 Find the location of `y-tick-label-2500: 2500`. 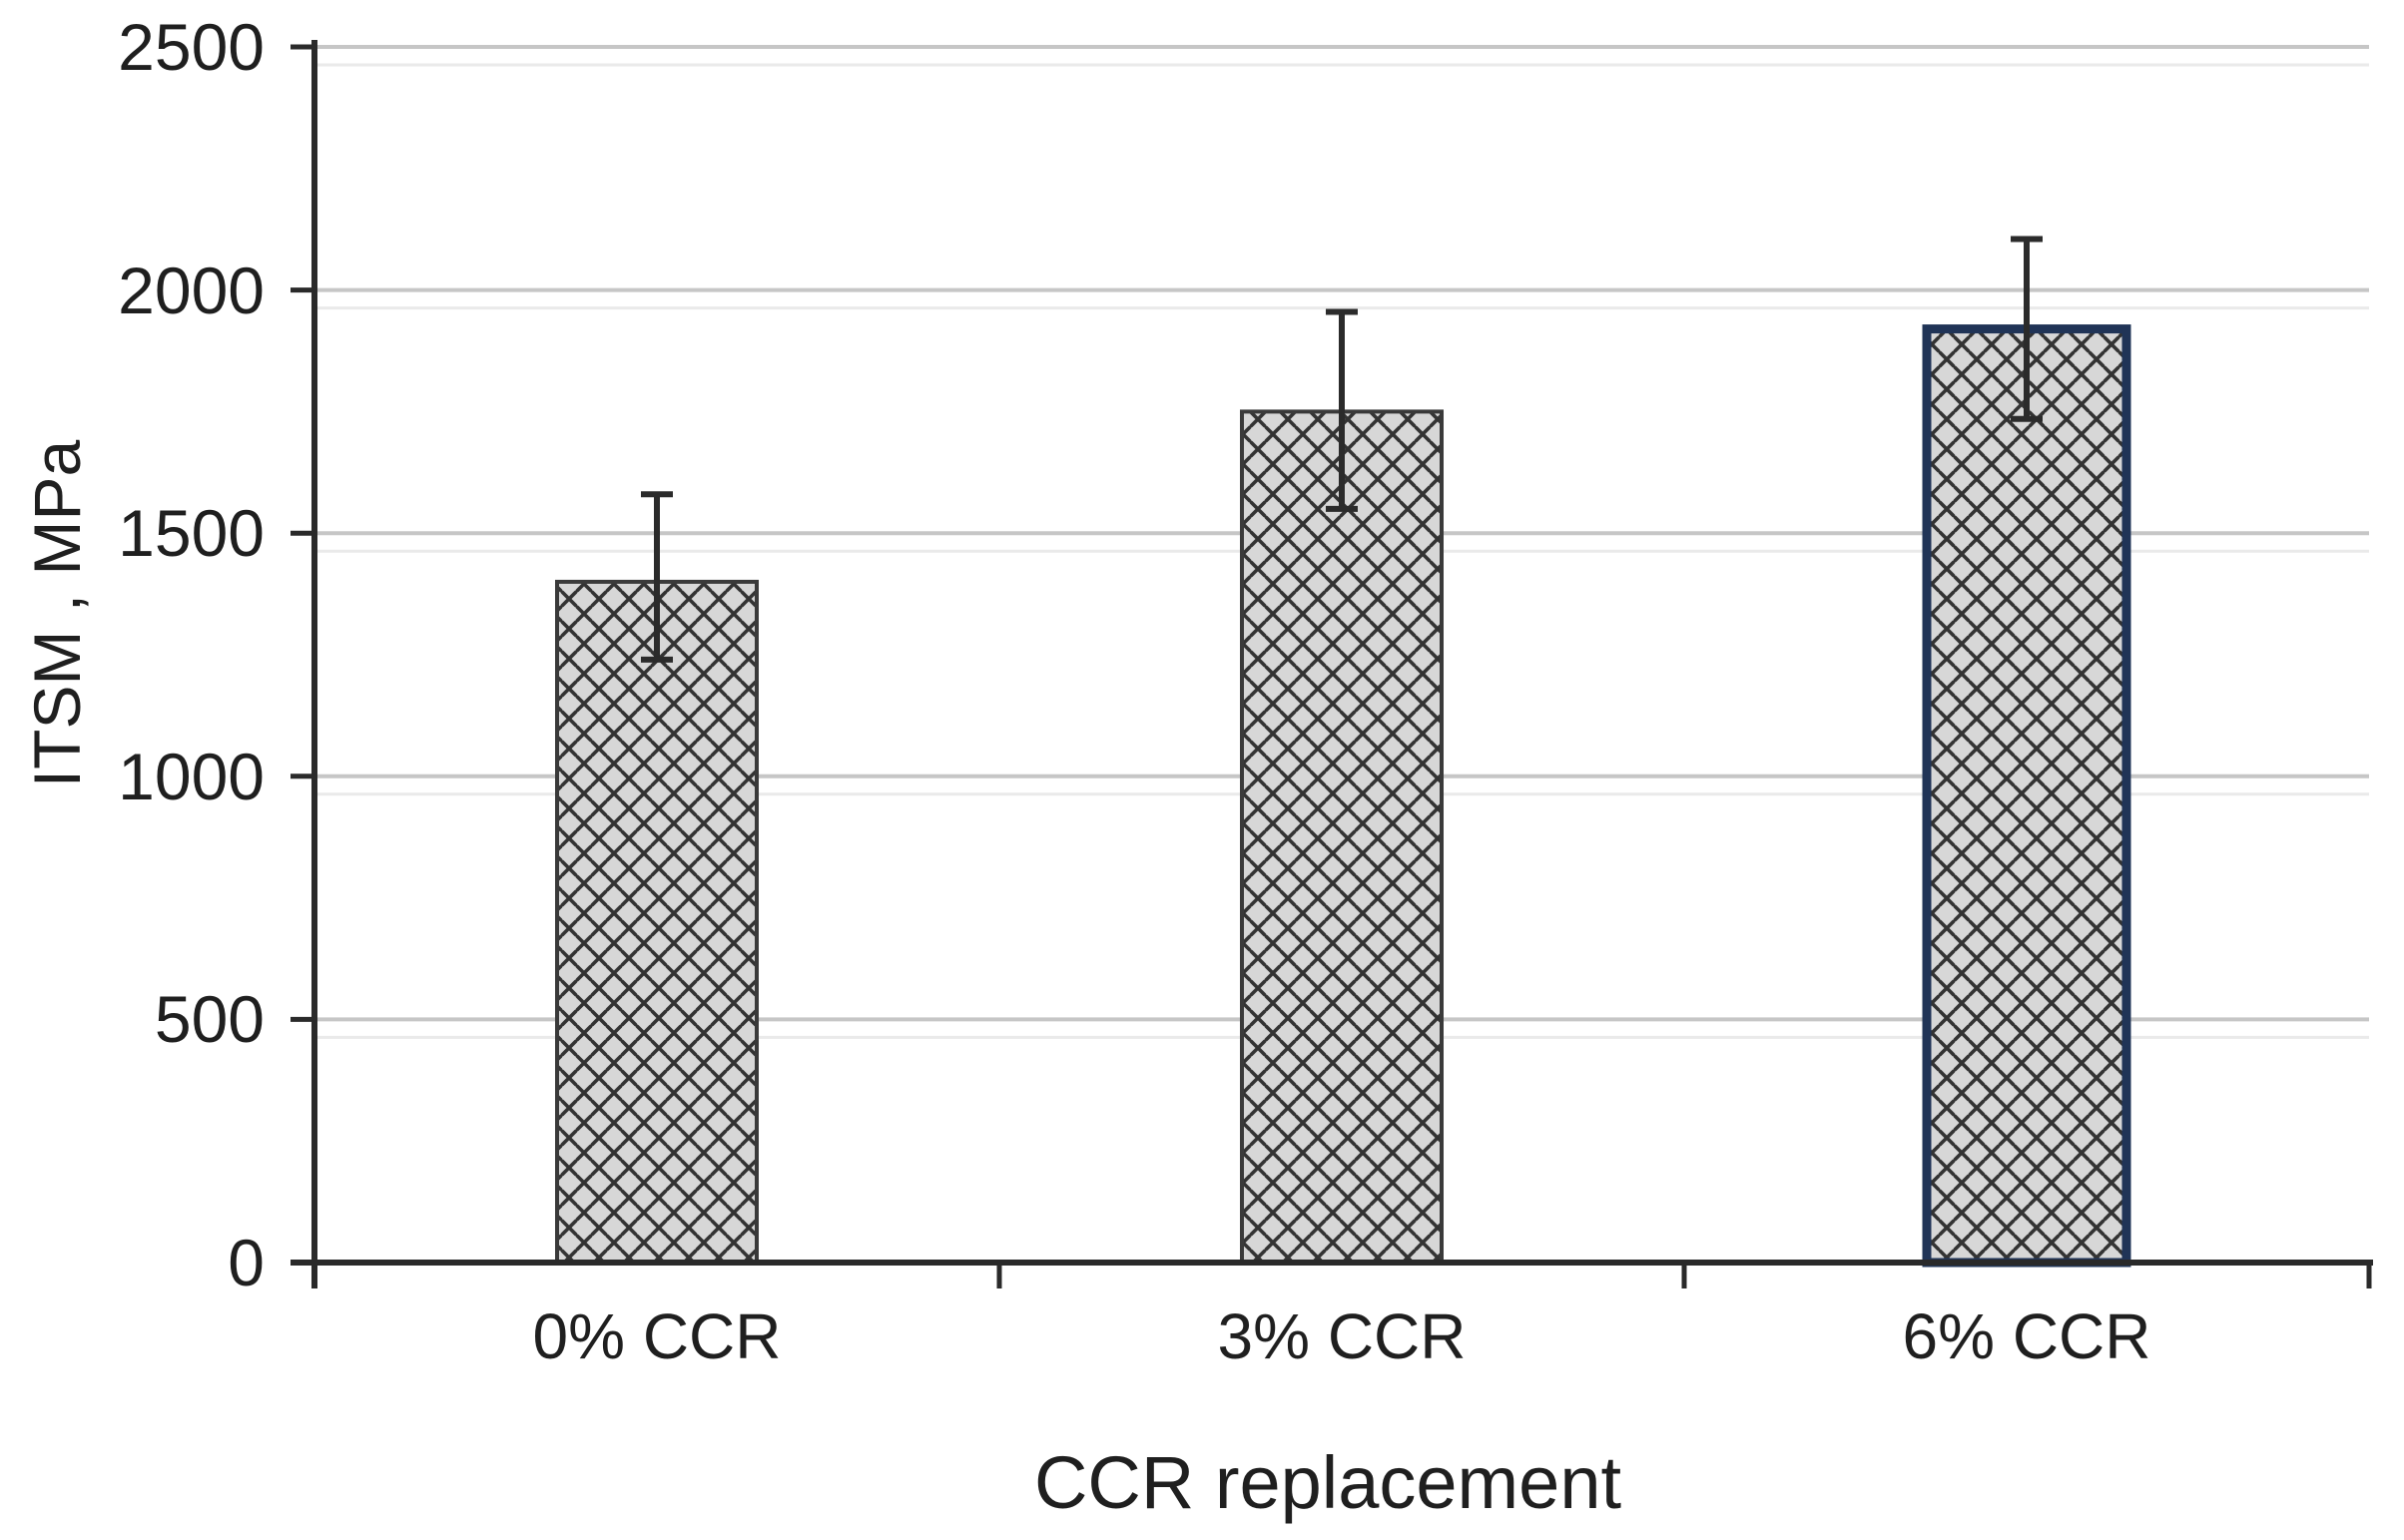

y-tick-label-2500: 2500 is located at coordinates (192, 47).